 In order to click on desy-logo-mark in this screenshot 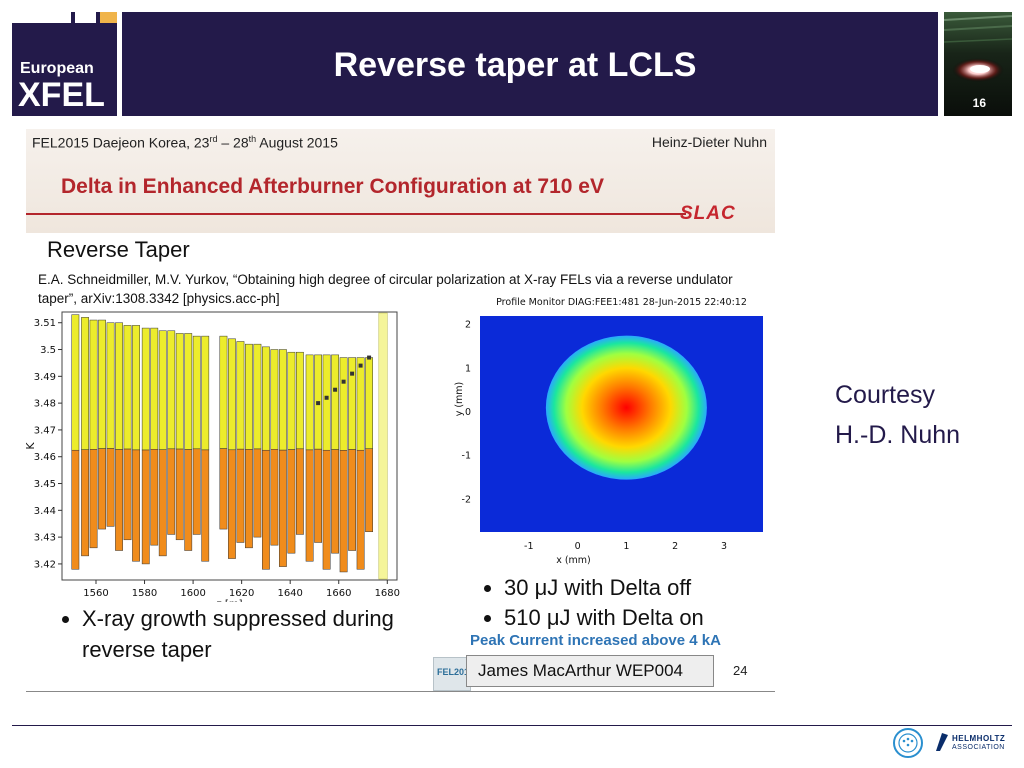, I will do `click(908, 743)`.